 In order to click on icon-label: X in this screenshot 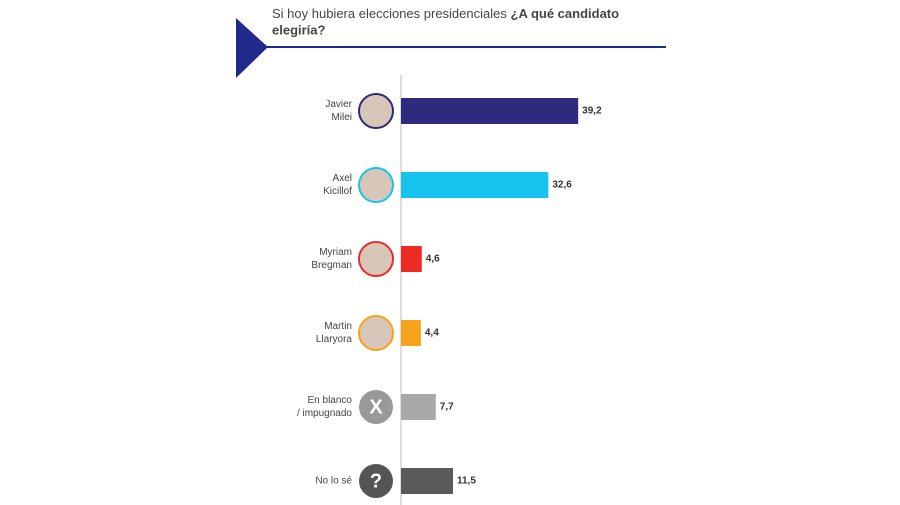, I will do `click(376, 407)`.